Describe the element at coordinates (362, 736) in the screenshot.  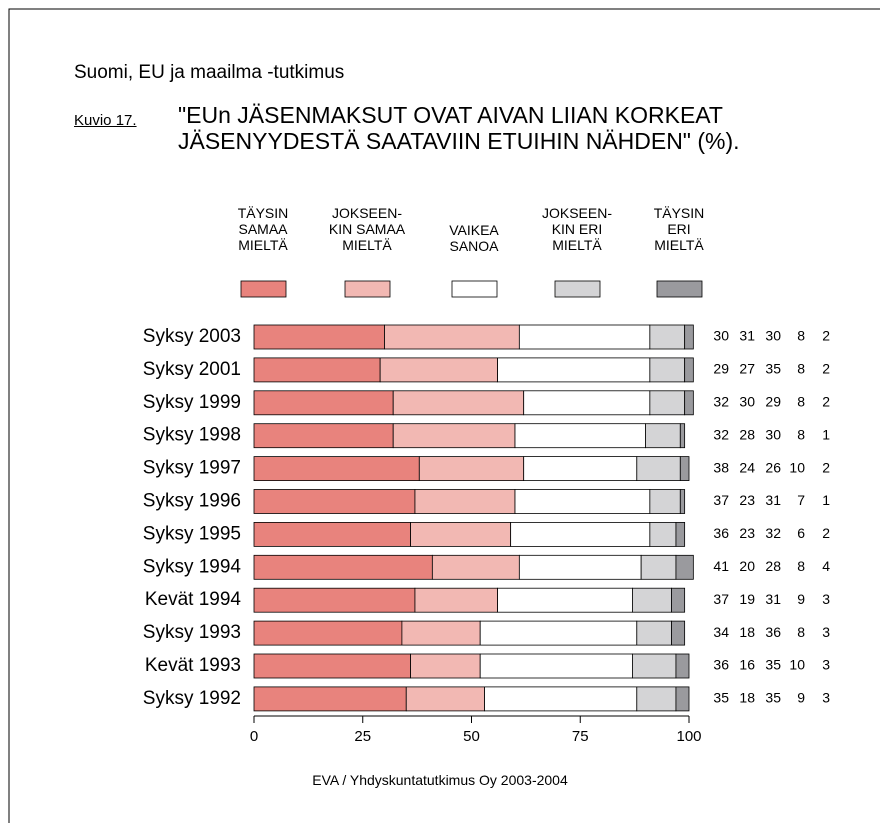
I see `x-tick-label: 25` at that location.